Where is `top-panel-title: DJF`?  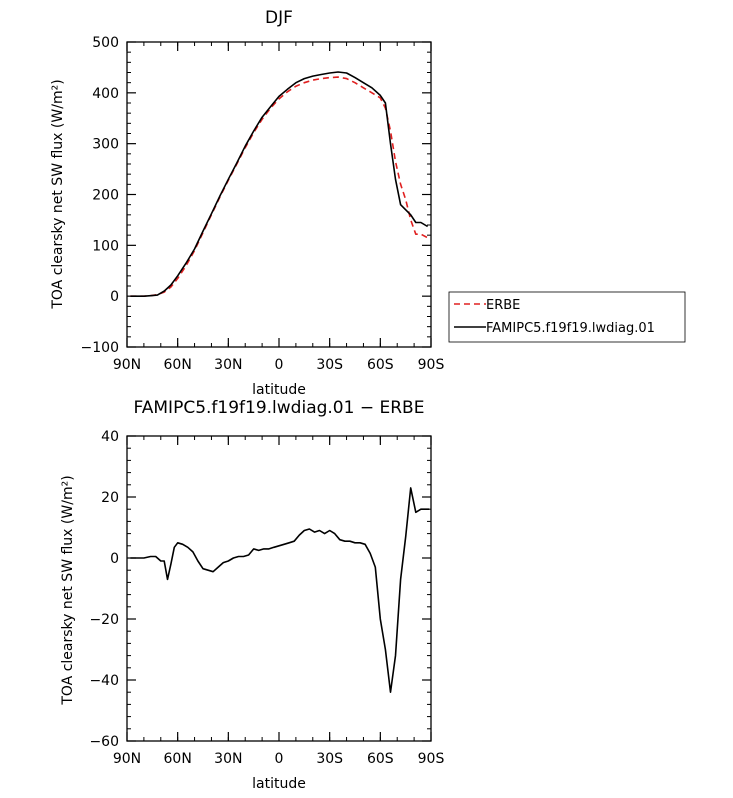
top-panel-title: DJF is located at coordinates (279, 18).